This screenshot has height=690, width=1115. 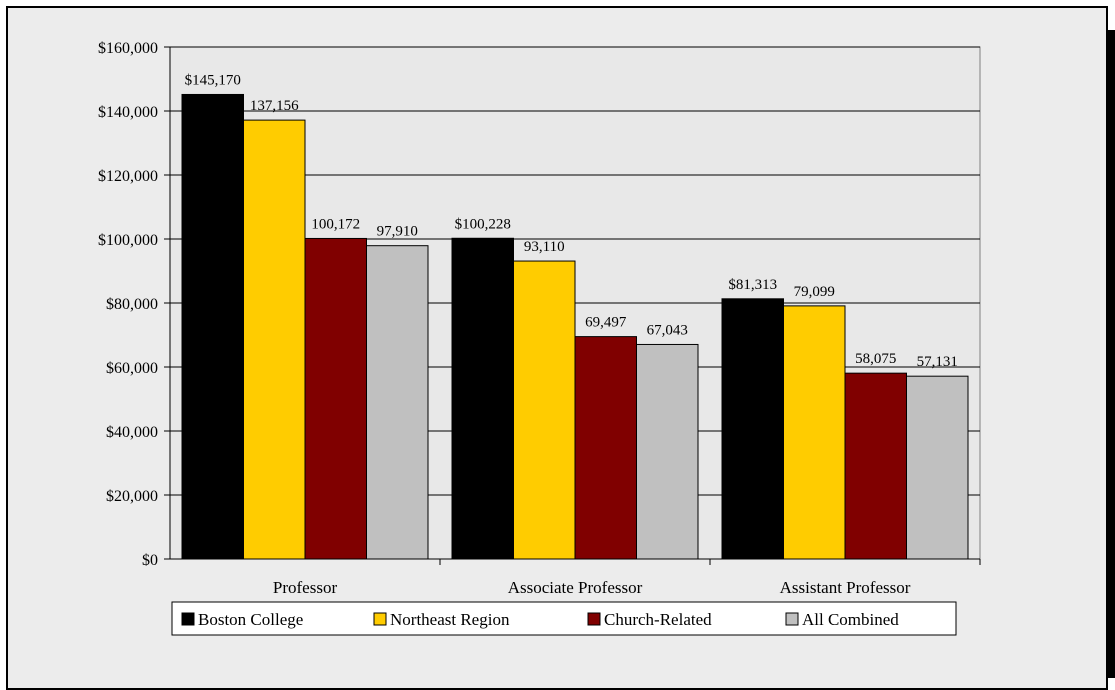 I want to click on data-label: $81,313, so click(x=752, y=285).